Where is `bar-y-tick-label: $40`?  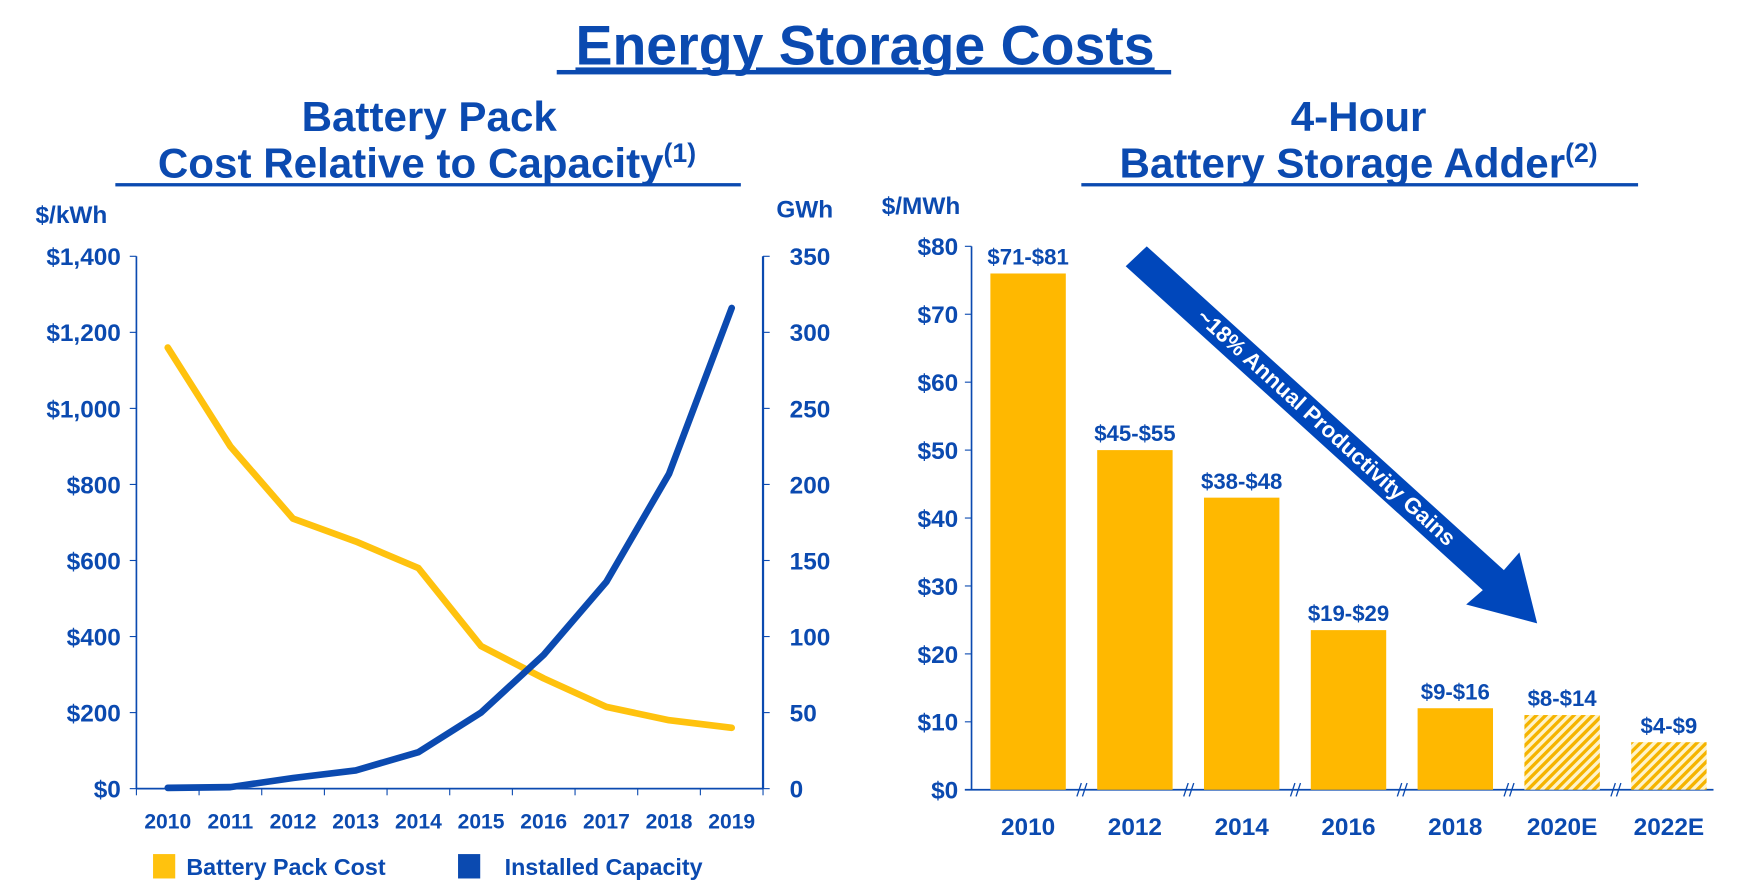
bar-y-tick-label: $40 is located at coordinates (938, 519).